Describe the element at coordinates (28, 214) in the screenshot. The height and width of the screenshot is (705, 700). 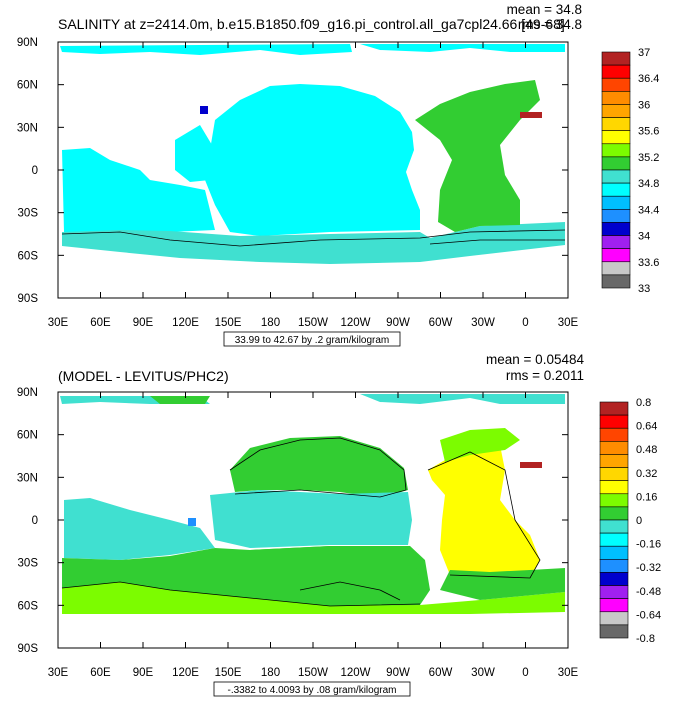
I see `y-tick-label: 30S` at that location.